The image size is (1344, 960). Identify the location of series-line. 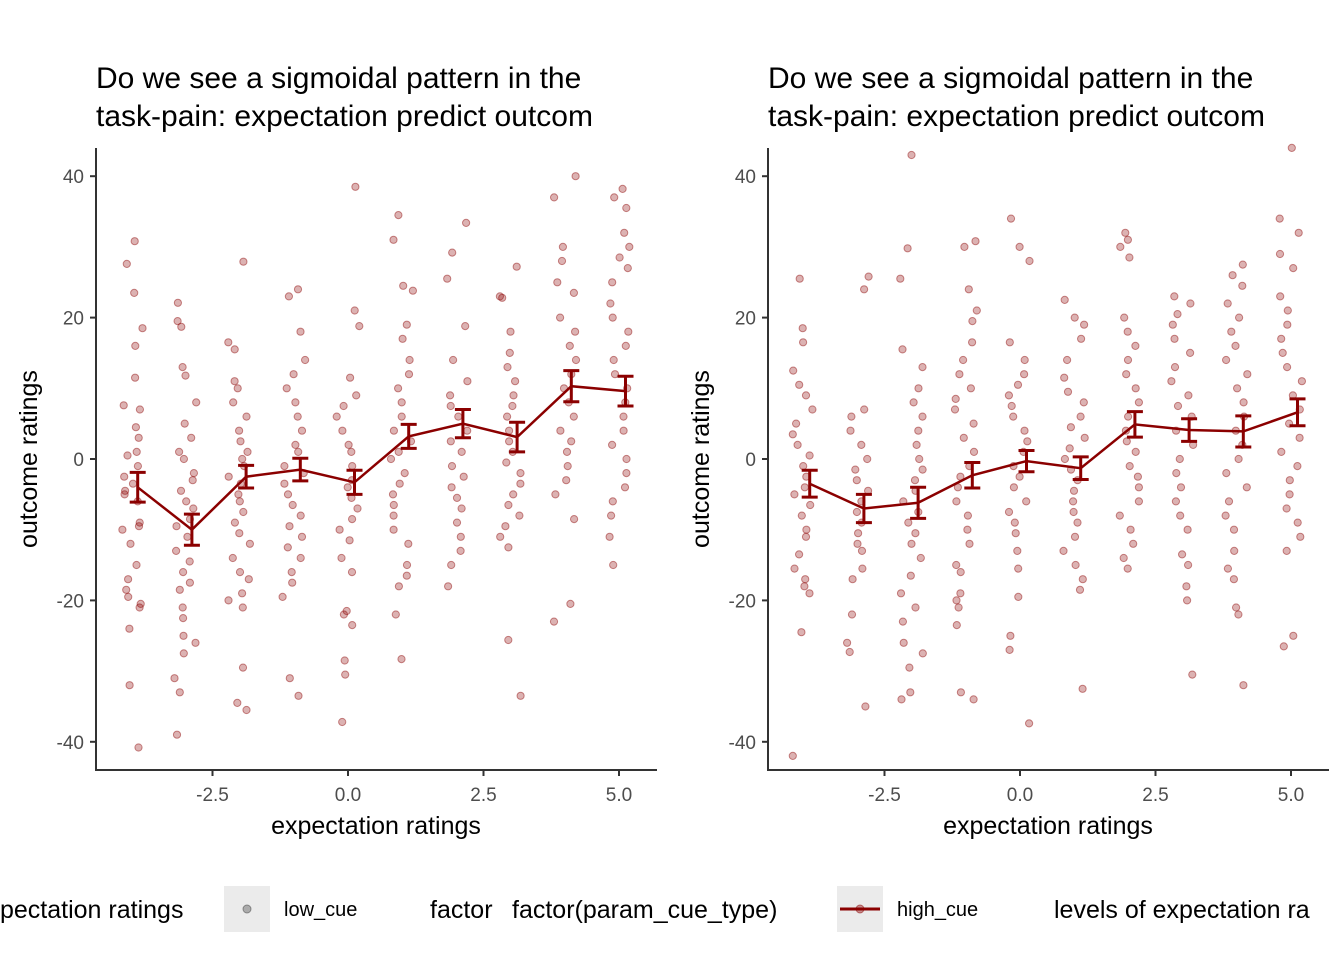
(381, 458).